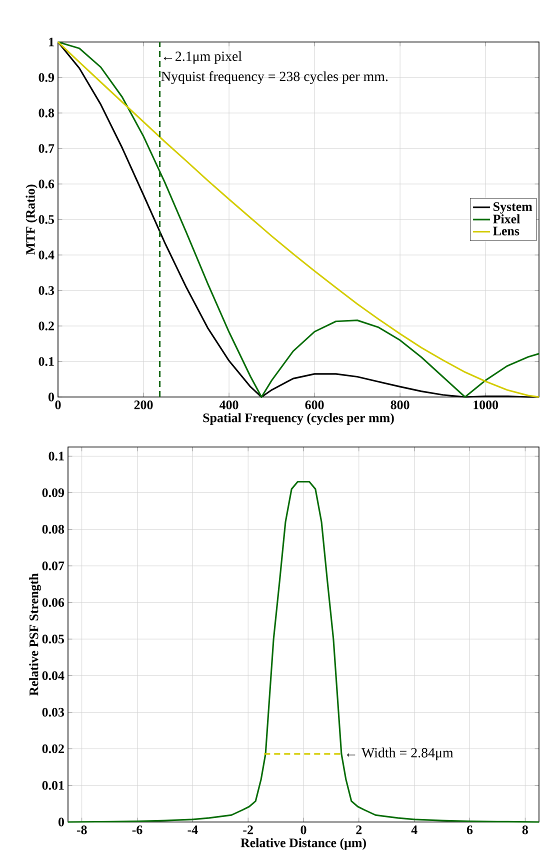 The image size is (540, 866). What do you see at coordinates (46, 326) in the screenshot?
I see `y-tick-label: 0.2` at bounding box center [46, 326].